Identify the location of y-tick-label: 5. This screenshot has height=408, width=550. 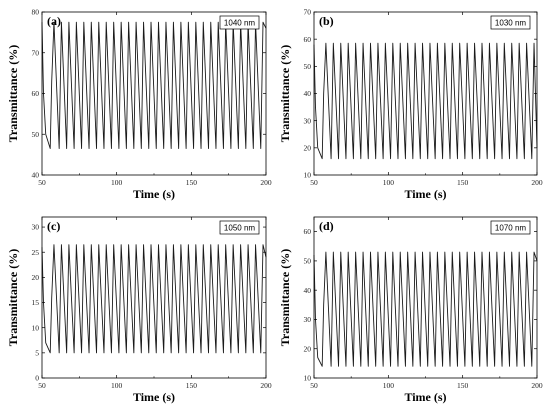
(37, 352).